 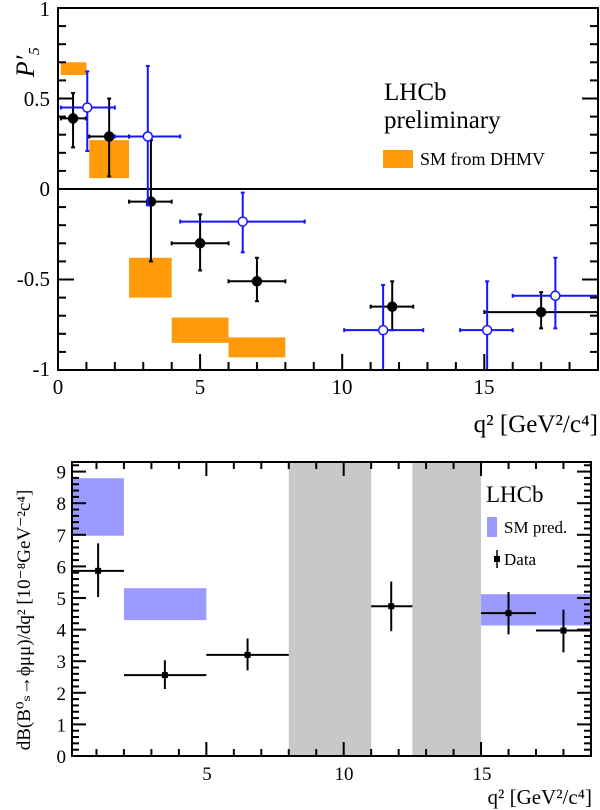 What do you see at coordinates (62, 567) in the screenshot?
I see `y-tick-label: 6` at bounding box center [62, 567].